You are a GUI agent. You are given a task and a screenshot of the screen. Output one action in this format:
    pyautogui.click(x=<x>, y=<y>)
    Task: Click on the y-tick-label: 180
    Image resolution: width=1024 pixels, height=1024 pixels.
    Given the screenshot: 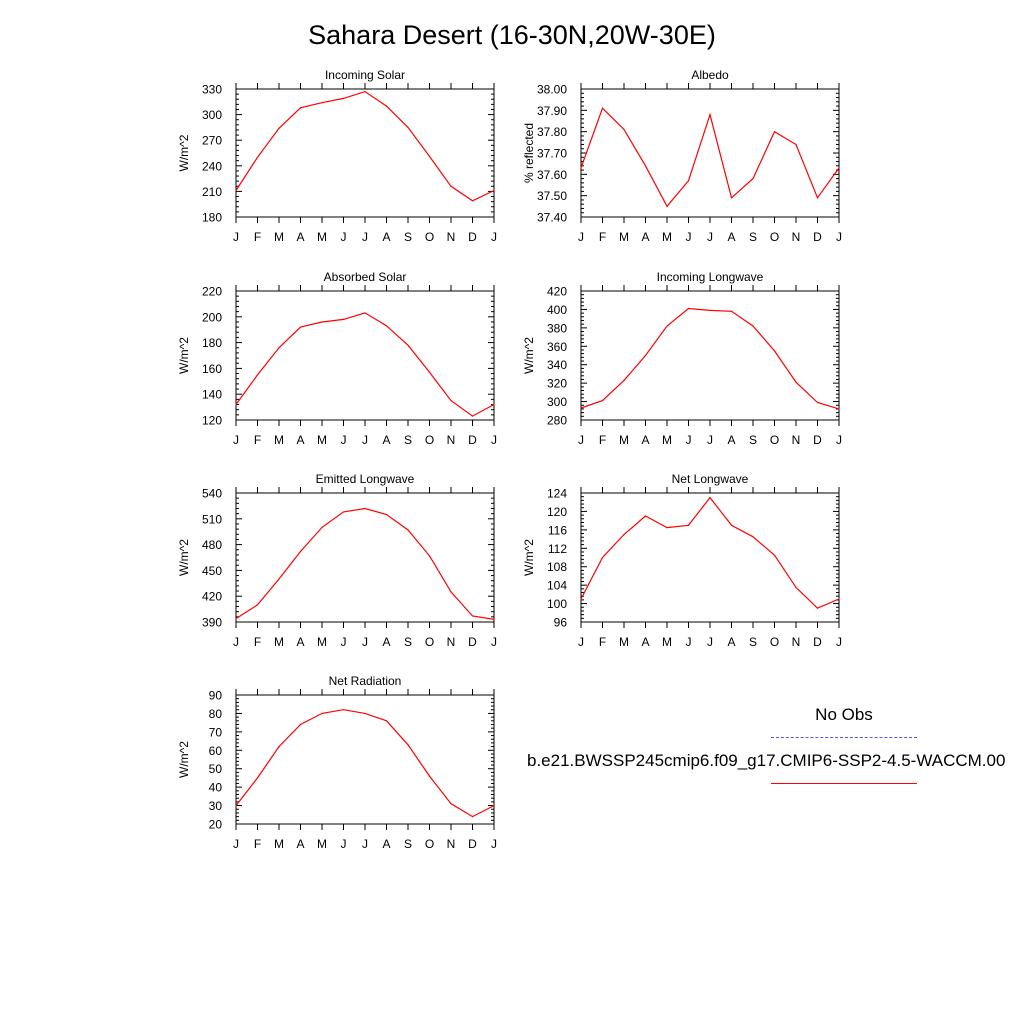 What is the action you would take?
    pyautogui.click(x=212, y=218)
    